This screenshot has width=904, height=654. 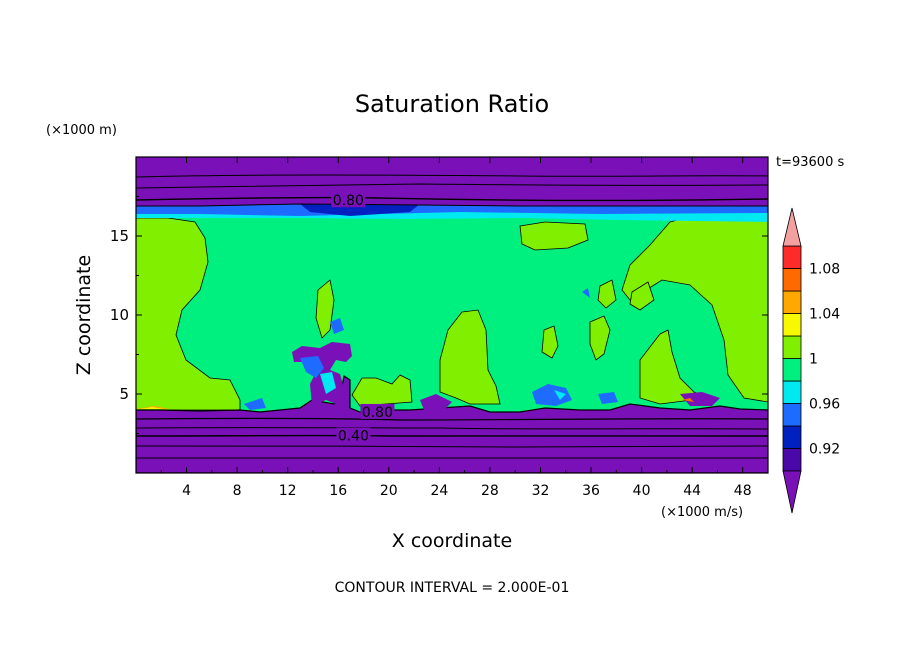 What do you see at coordinates (702, 512) in the screenshot?
I see `x-unit-label: (×1000 m/s)` at bounding box center [702, 512].